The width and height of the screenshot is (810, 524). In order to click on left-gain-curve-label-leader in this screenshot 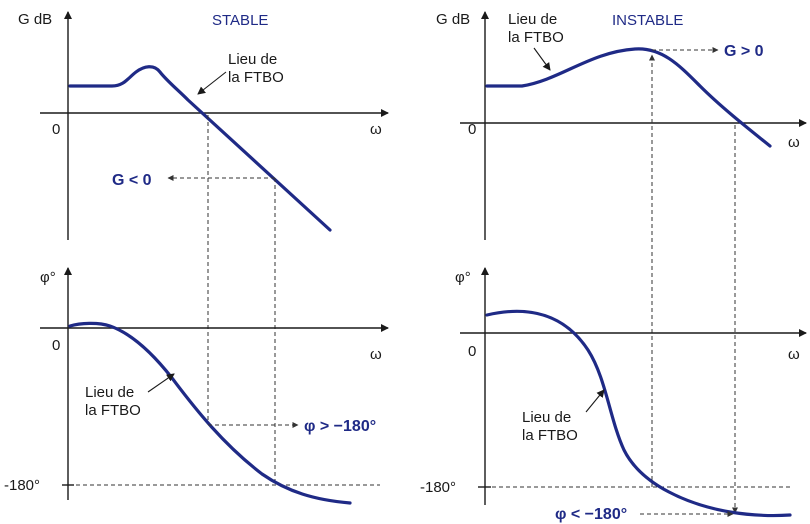, I will do `click(212, 83)`.